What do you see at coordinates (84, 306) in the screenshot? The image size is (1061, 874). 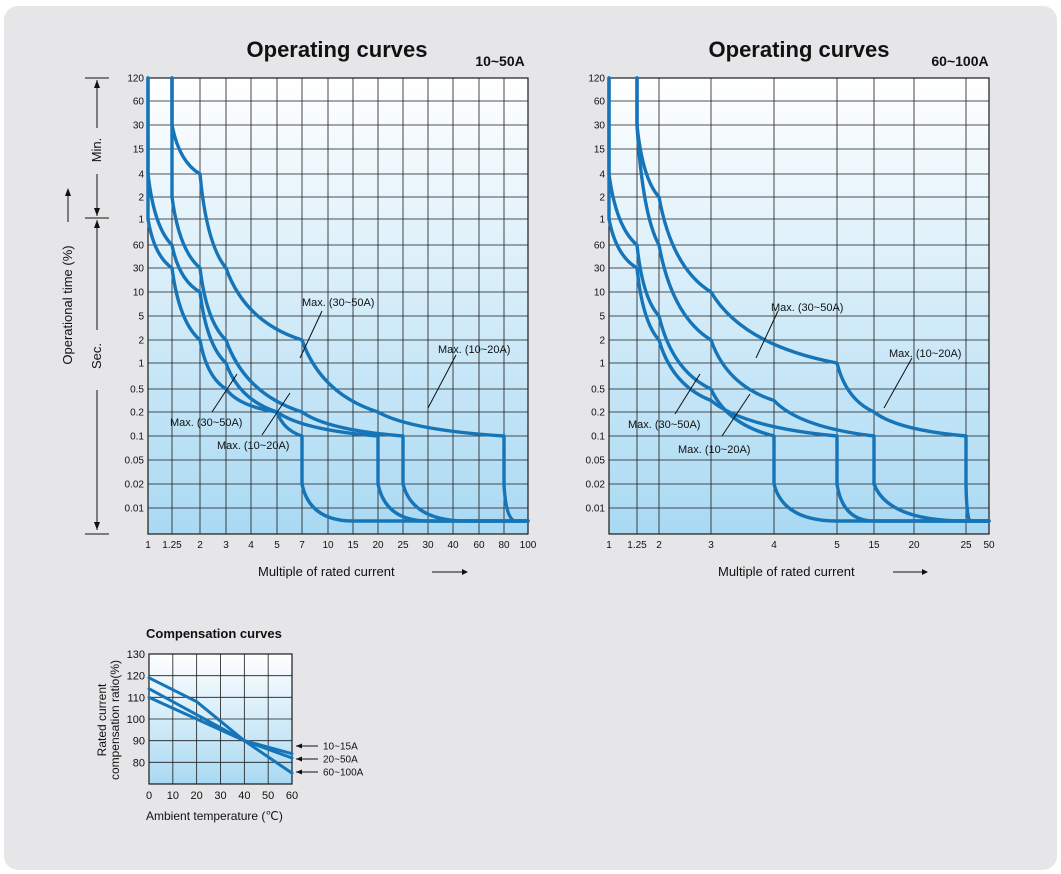 I see `time-axis-labels: Operational time (%) Min. Sec.` at bounding box center [84, 306].